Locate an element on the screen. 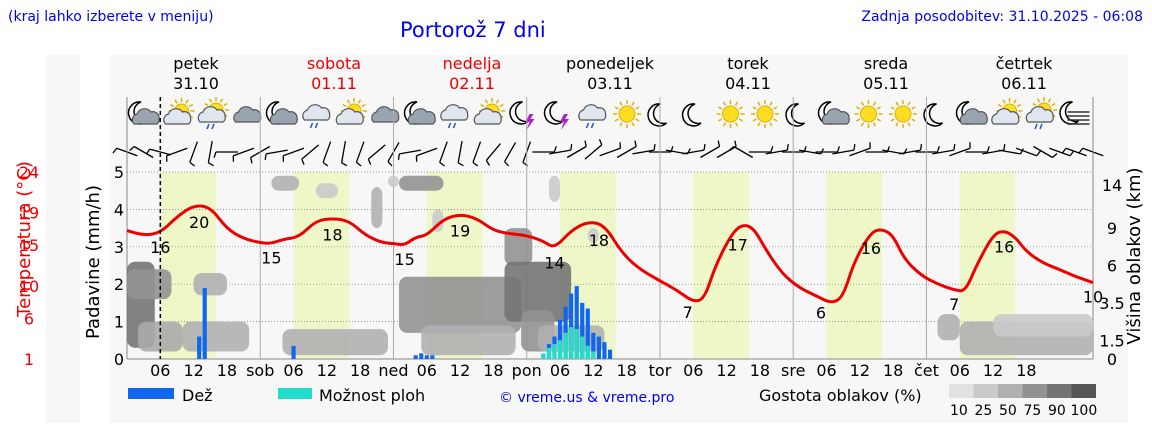 This screenshot has height=443, width=1152. precipitation-tick-label: 2 is located at coordinates (119, 284).